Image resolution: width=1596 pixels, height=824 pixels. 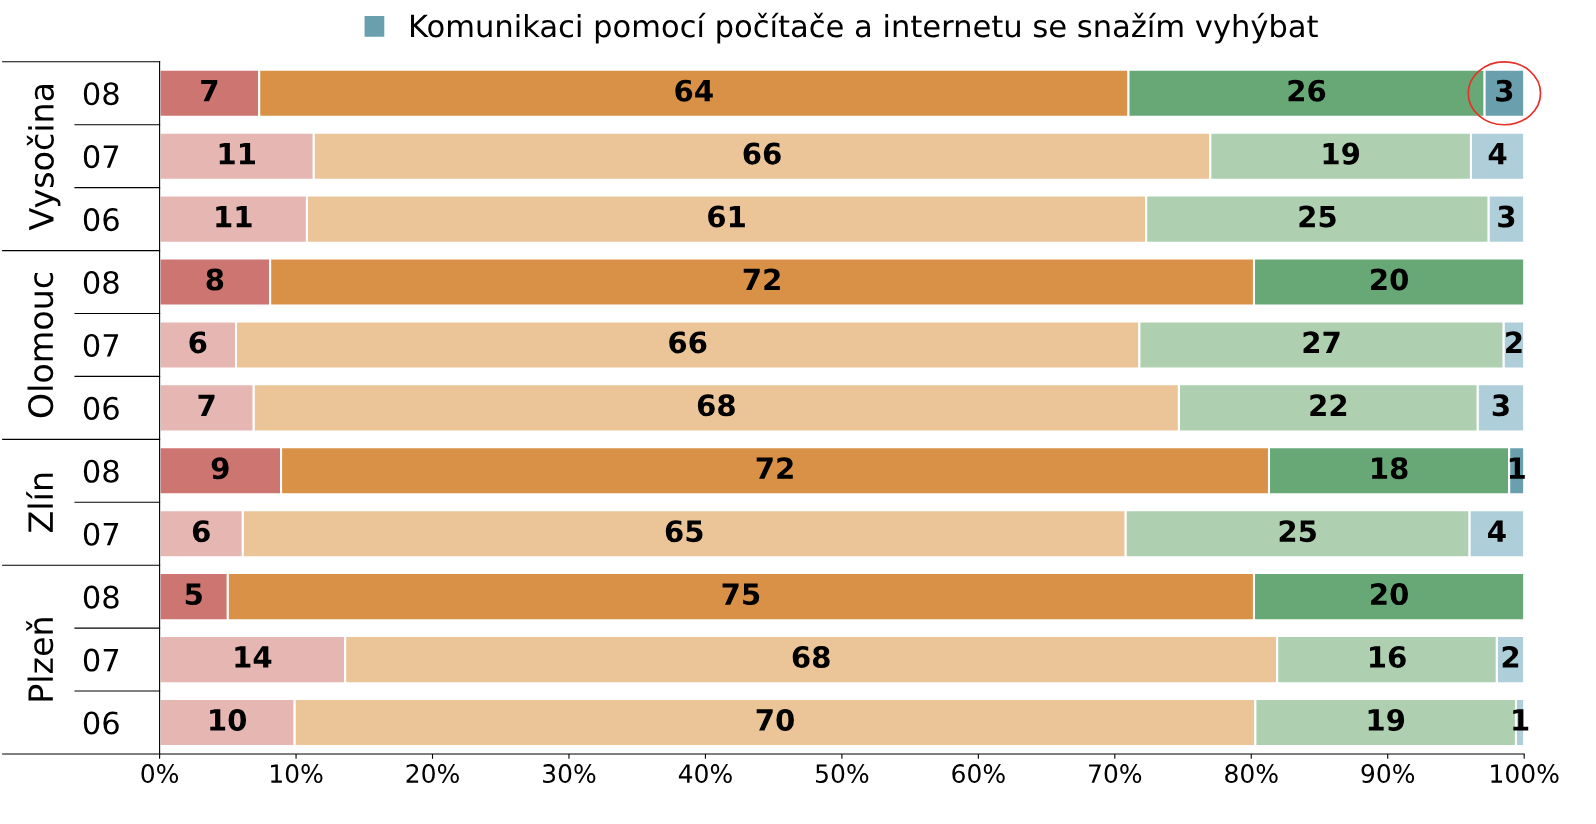 I want to click on legend-label: Komunikaci pomocí počítače a internetu se snažím vyhýbat, so click(x=864, y=28).